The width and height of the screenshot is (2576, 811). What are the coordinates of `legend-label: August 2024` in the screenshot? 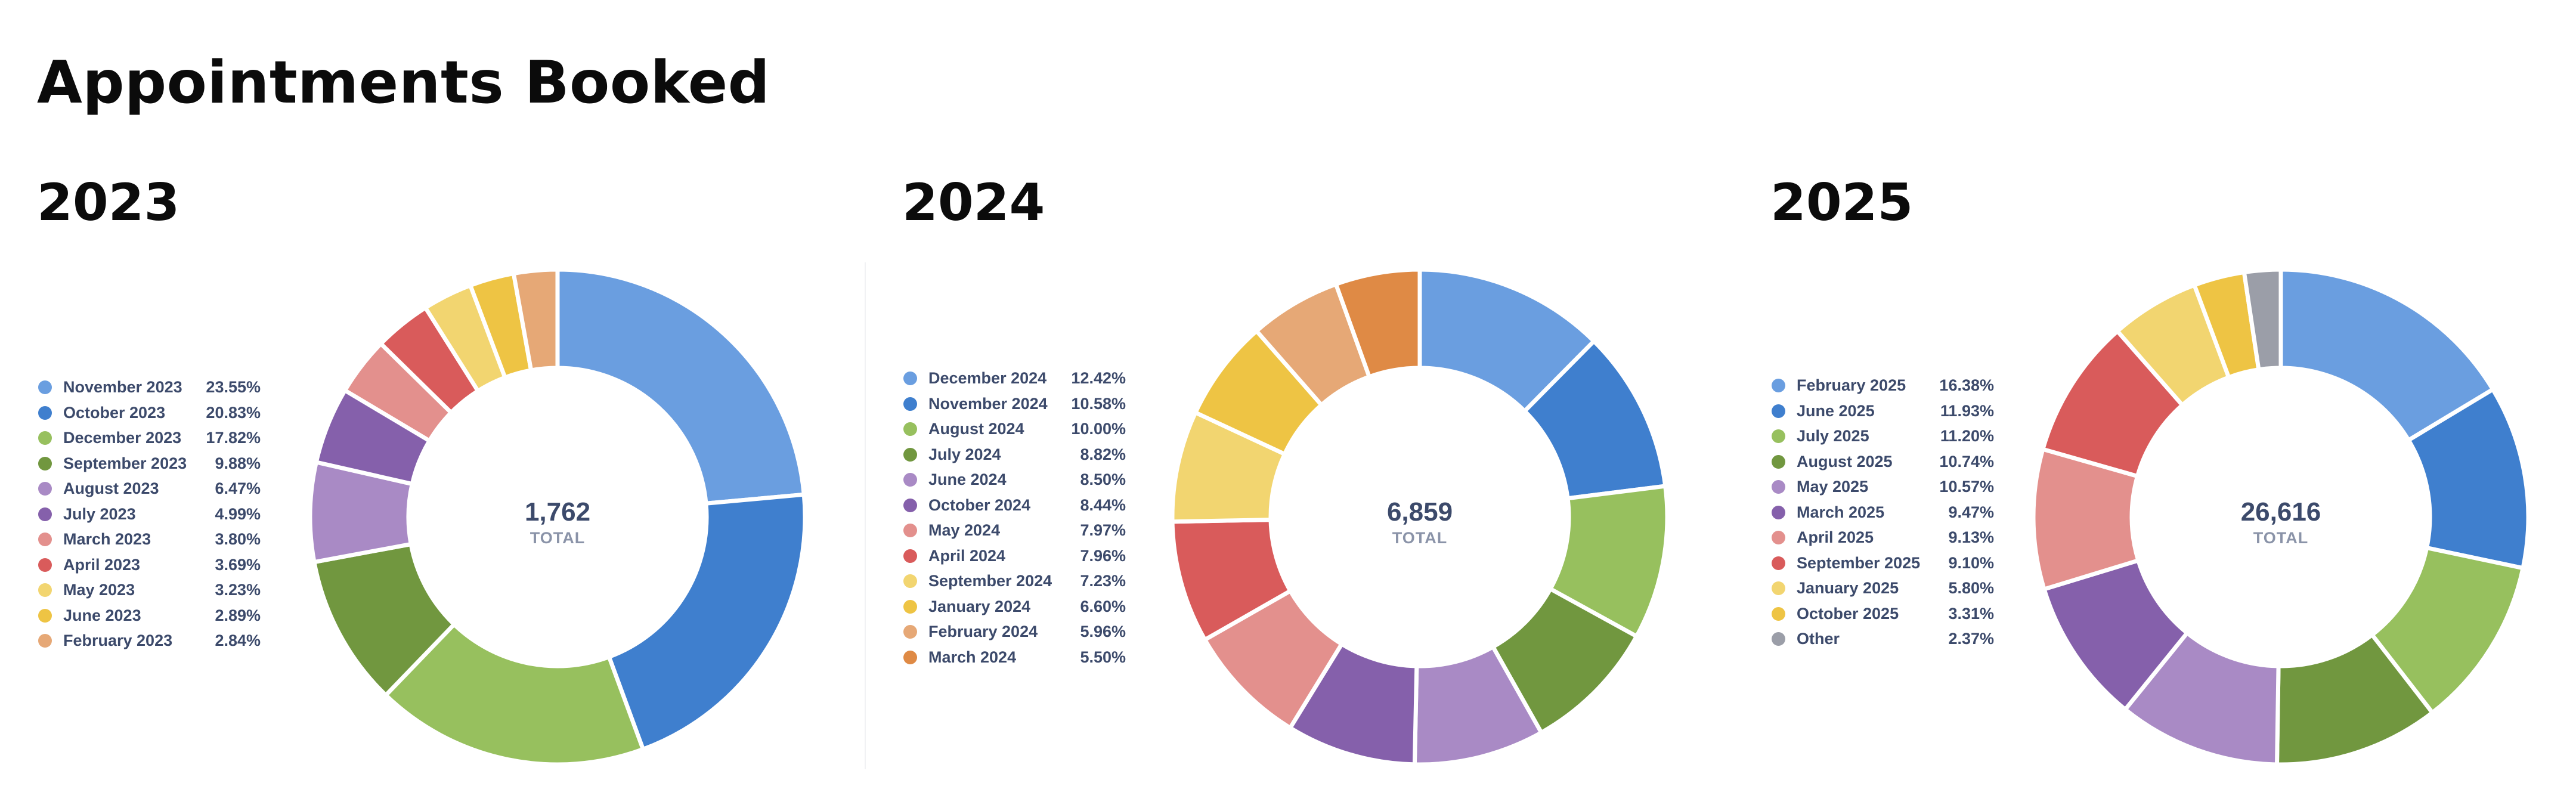 It's located at (976, 429).